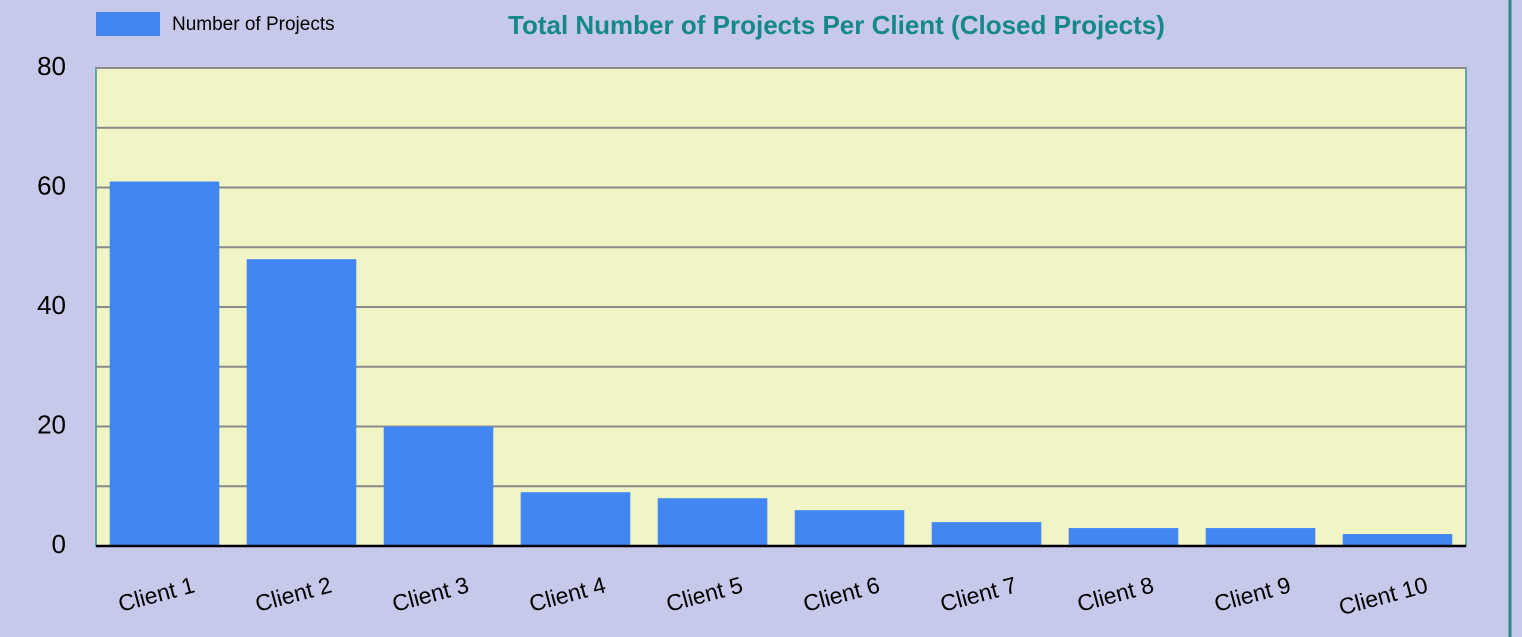 The height and width of the screenshot is (637, 1522). What do you see at coordinates (51, 305) in the screenshot?
I see `y-tick-label: 40` at bounding box center [51, 305].